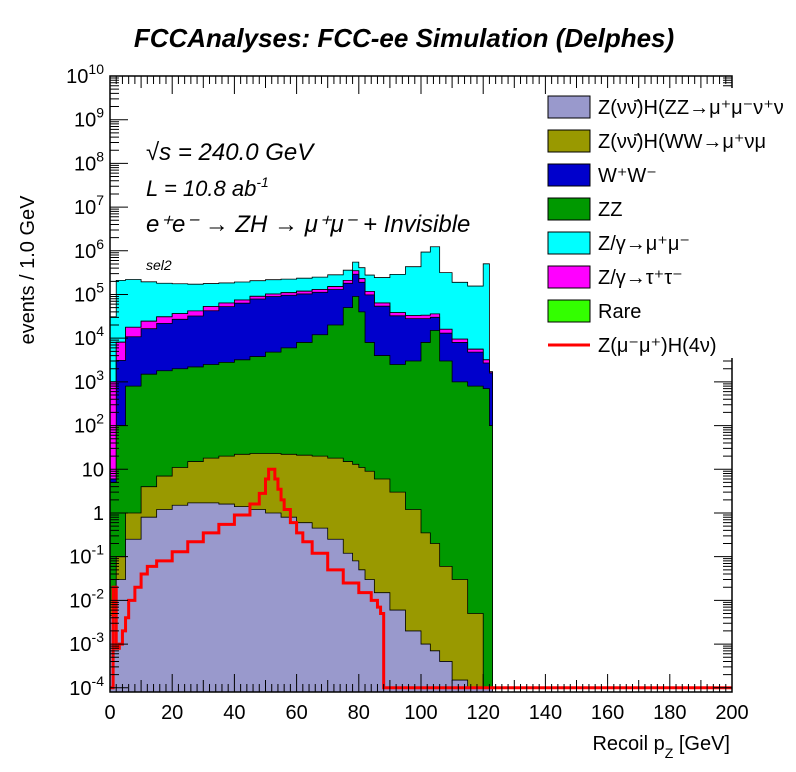 This screenshot has width=796, height=772. Describe the element at coordinates (89, 380) in the screenshot. I see `y-tick-label-7: 10³` at that location.